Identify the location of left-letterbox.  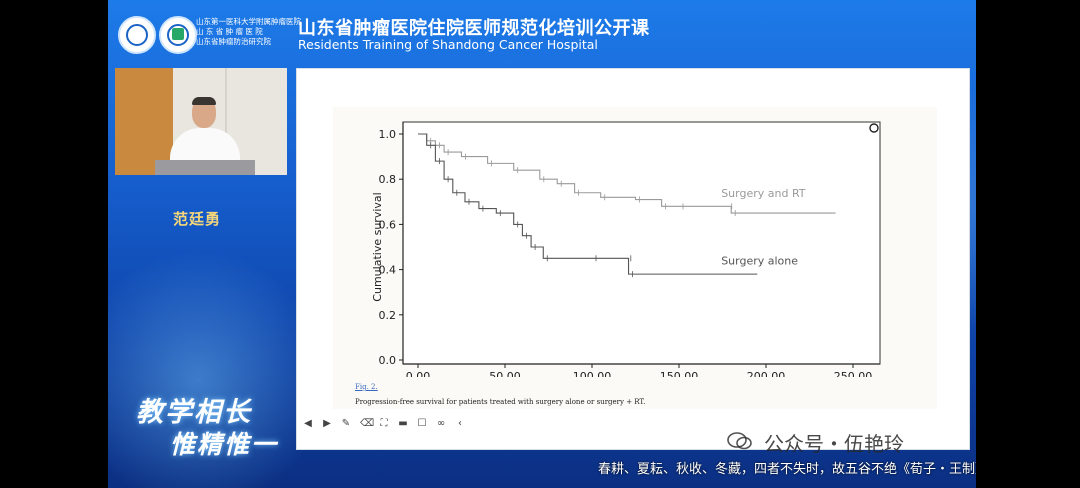
(54, 244).